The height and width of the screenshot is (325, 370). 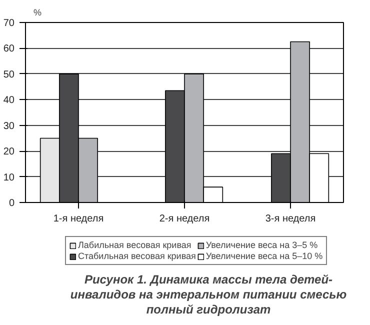 What do you see at coordinates (262, 245) in the screenshot?
I see `legend-label: Увеличение веса на 3–5 %` at bounding box center [262, 245].